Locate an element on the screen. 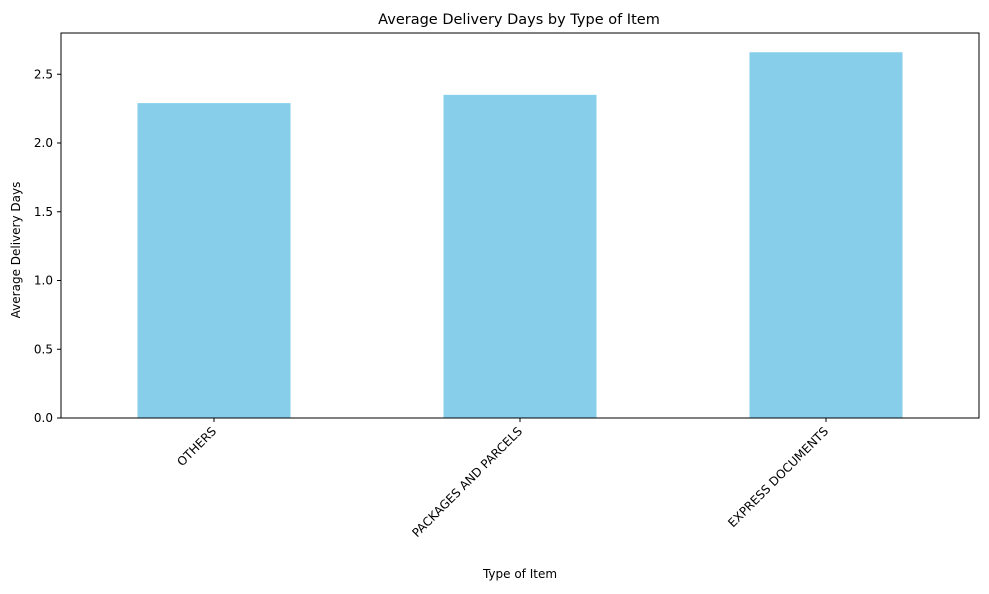 Image resolution: width=989 pixels, height=594 pixels. x-axis-label: Type of Item is located at coordinates (519, 574).